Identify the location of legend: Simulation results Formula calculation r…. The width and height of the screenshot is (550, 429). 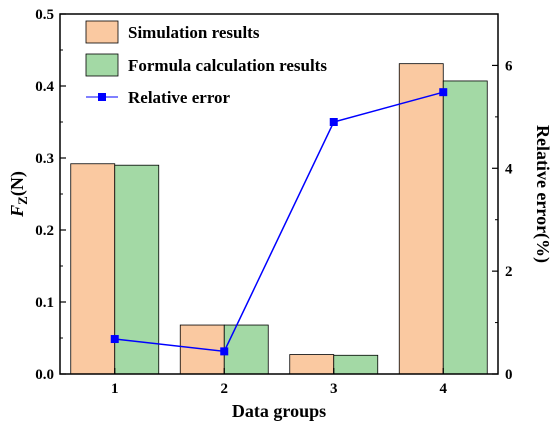
(206, 63).